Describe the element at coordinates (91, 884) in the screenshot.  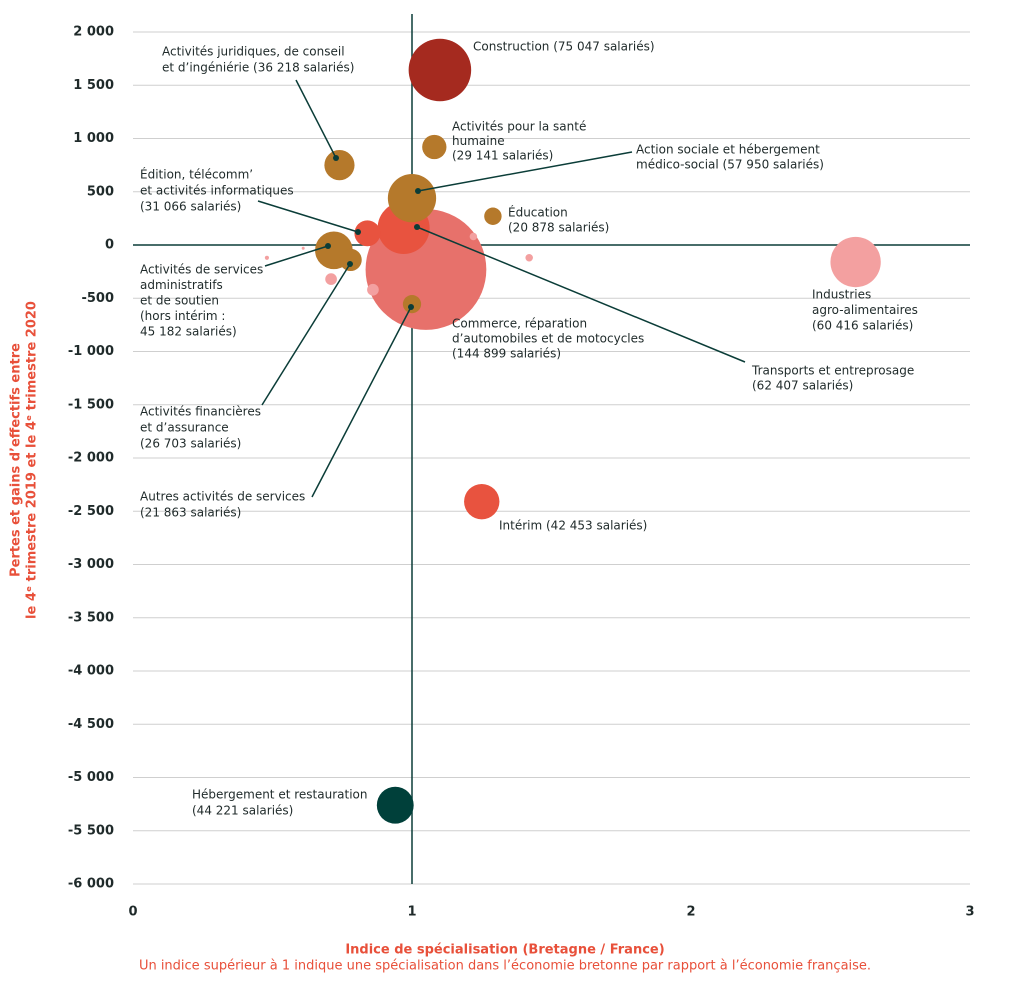
I see `y-tick-label: -6 000` at that location.